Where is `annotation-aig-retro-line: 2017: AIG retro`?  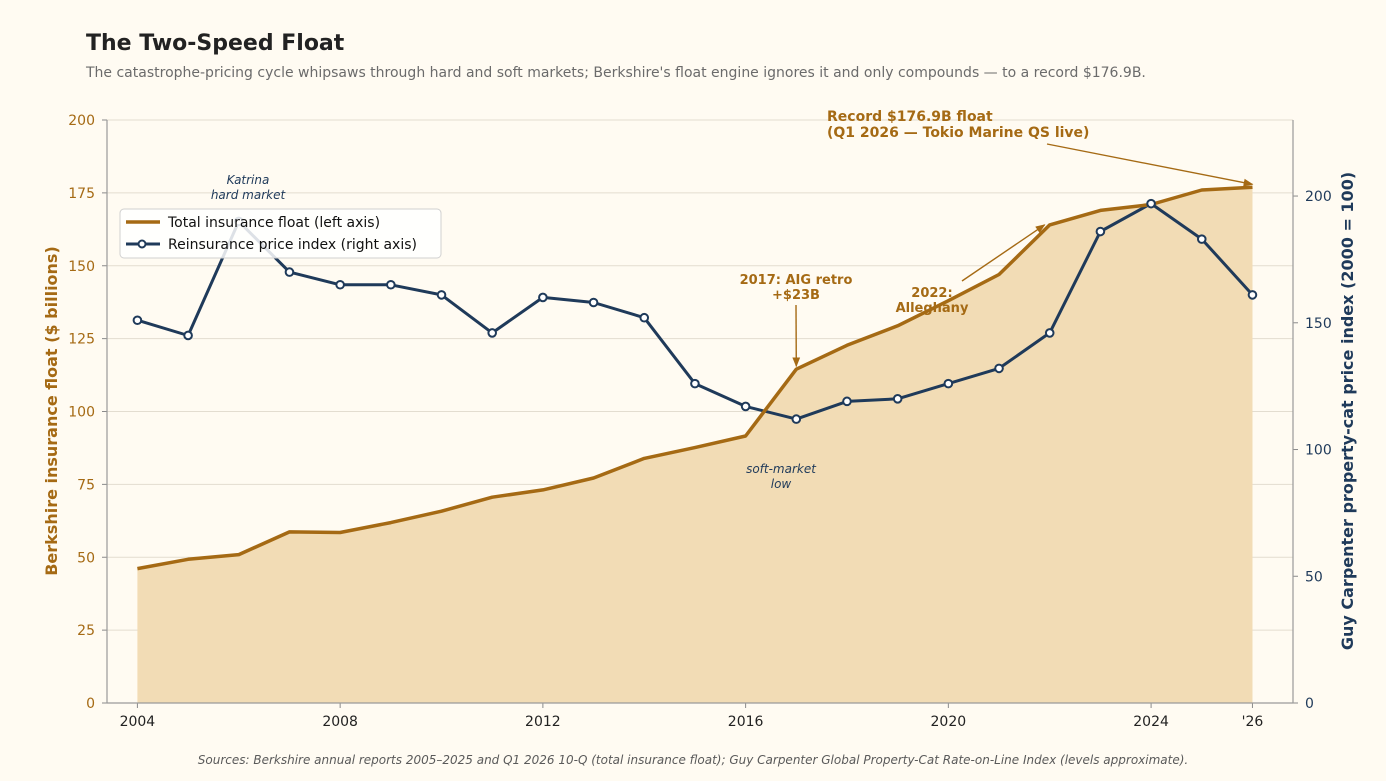
annotation-aig-retro-line: 2017: AIG retro is located at coordinates (796, 280).